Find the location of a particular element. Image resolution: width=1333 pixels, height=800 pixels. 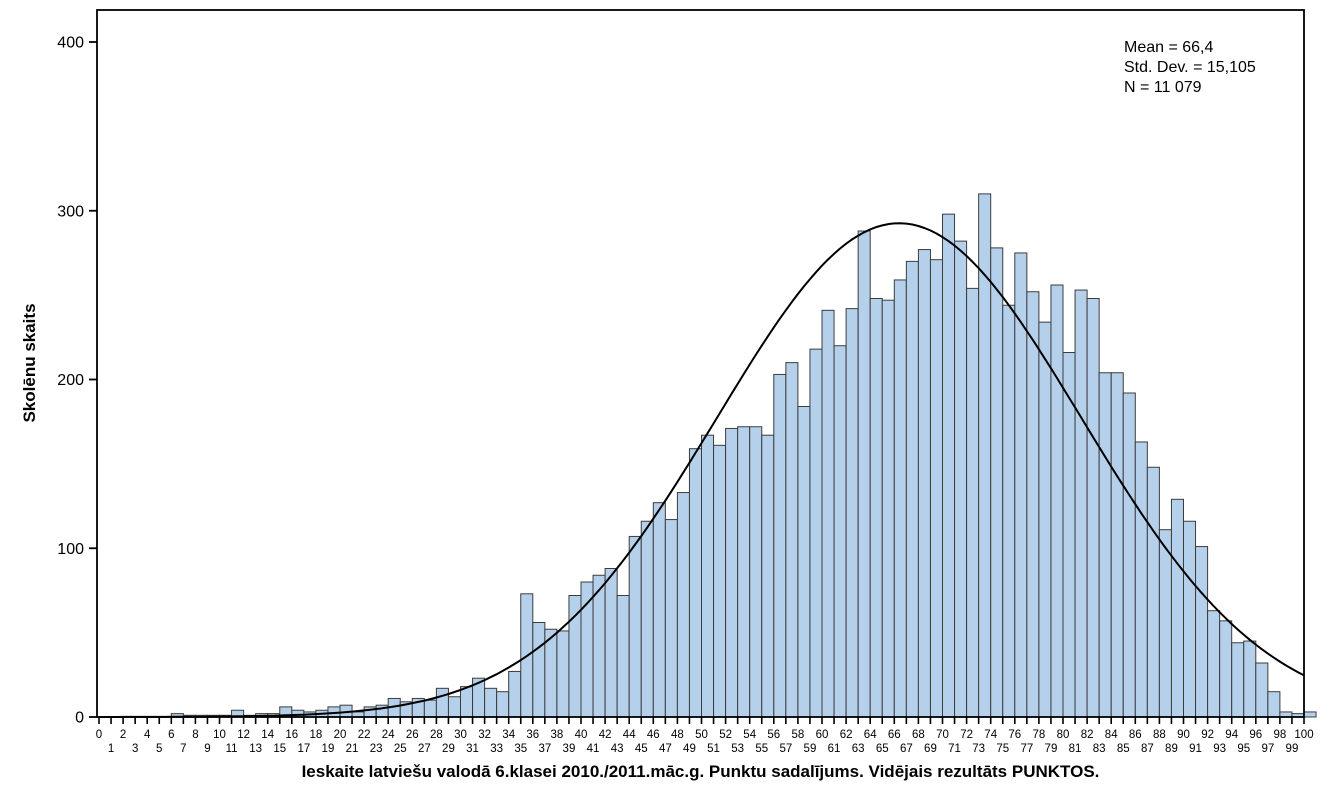

x-tick-label: 45 is located at coordinates (641, 749).